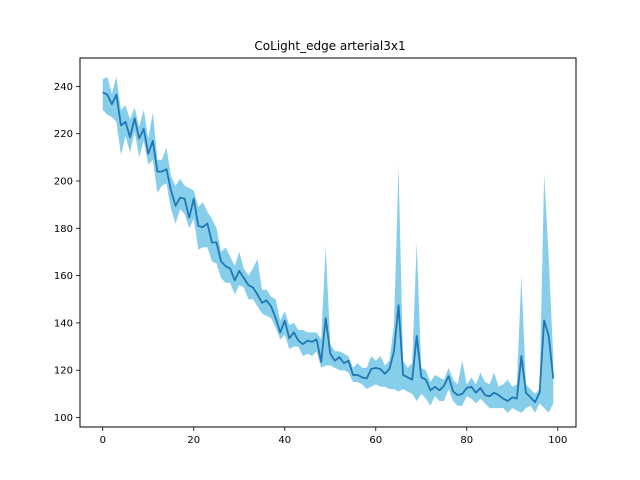 Image resolution: width=640 pixels, height=480 pixels. What do you see at coordinates (466, 440) in the screenshot?
I see `x-tick-label: 80` at bounding box center [466, 440].